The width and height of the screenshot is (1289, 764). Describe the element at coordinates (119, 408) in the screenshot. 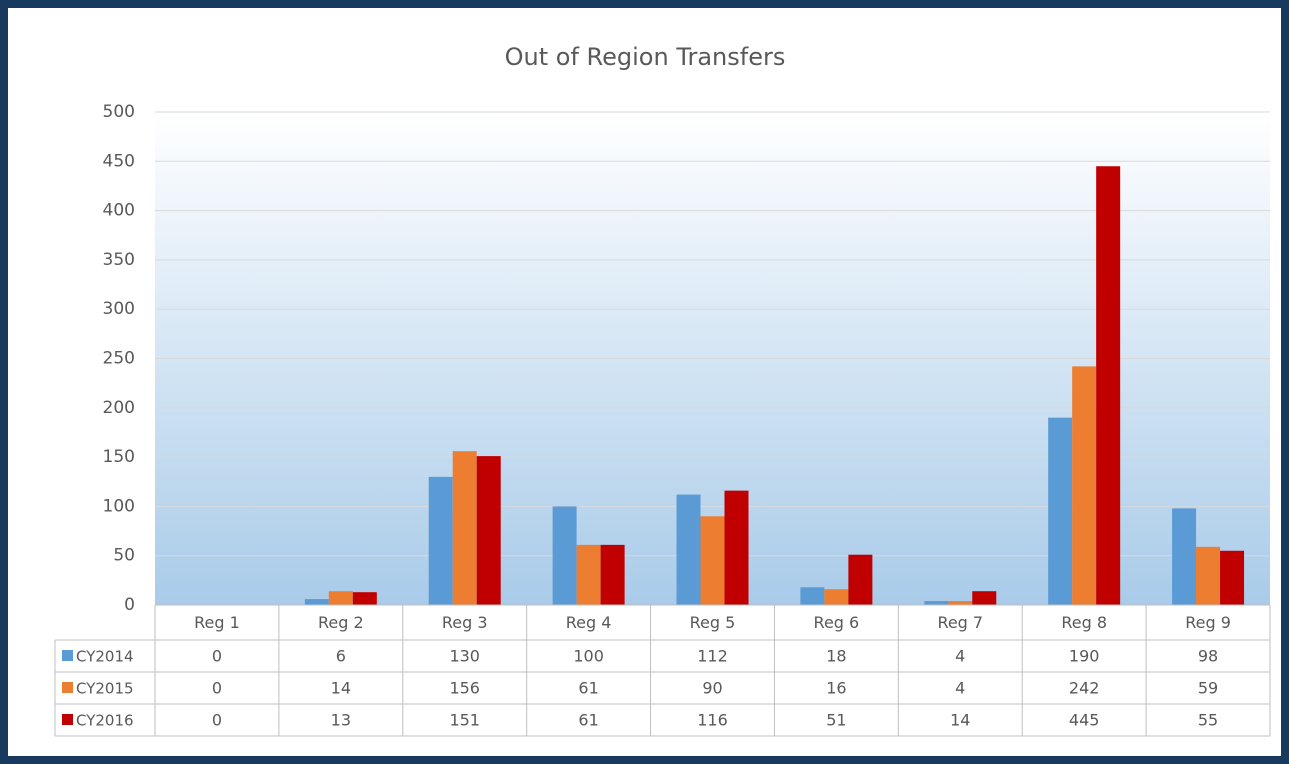

I see `y-tick-label: 200` at that location.